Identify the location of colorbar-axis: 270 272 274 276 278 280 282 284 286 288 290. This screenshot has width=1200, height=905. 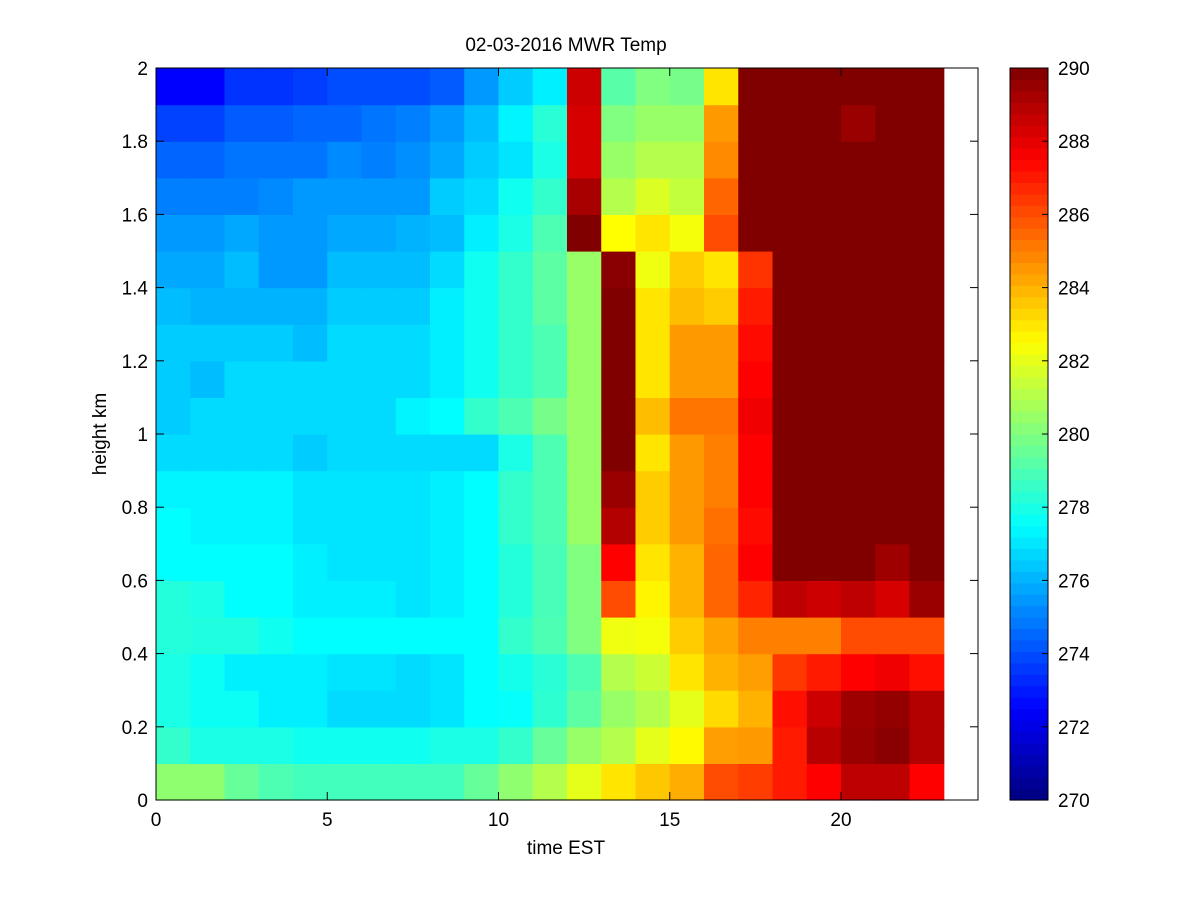
(1066, 435).